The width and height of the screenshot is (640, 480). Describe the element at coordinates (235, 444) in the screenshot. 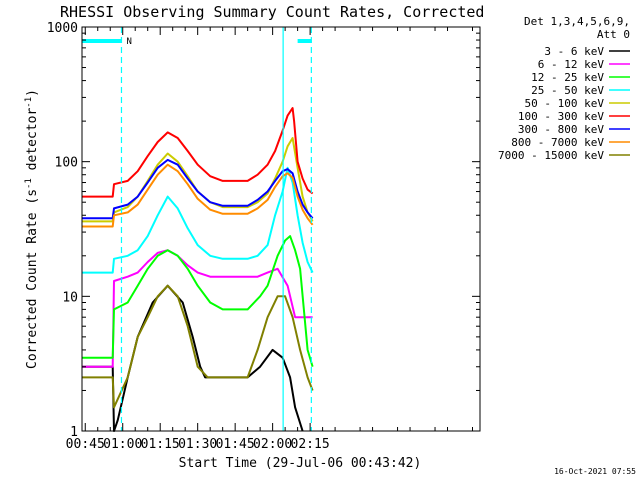

I see `x-tick-label-4: 01:45` at that location.